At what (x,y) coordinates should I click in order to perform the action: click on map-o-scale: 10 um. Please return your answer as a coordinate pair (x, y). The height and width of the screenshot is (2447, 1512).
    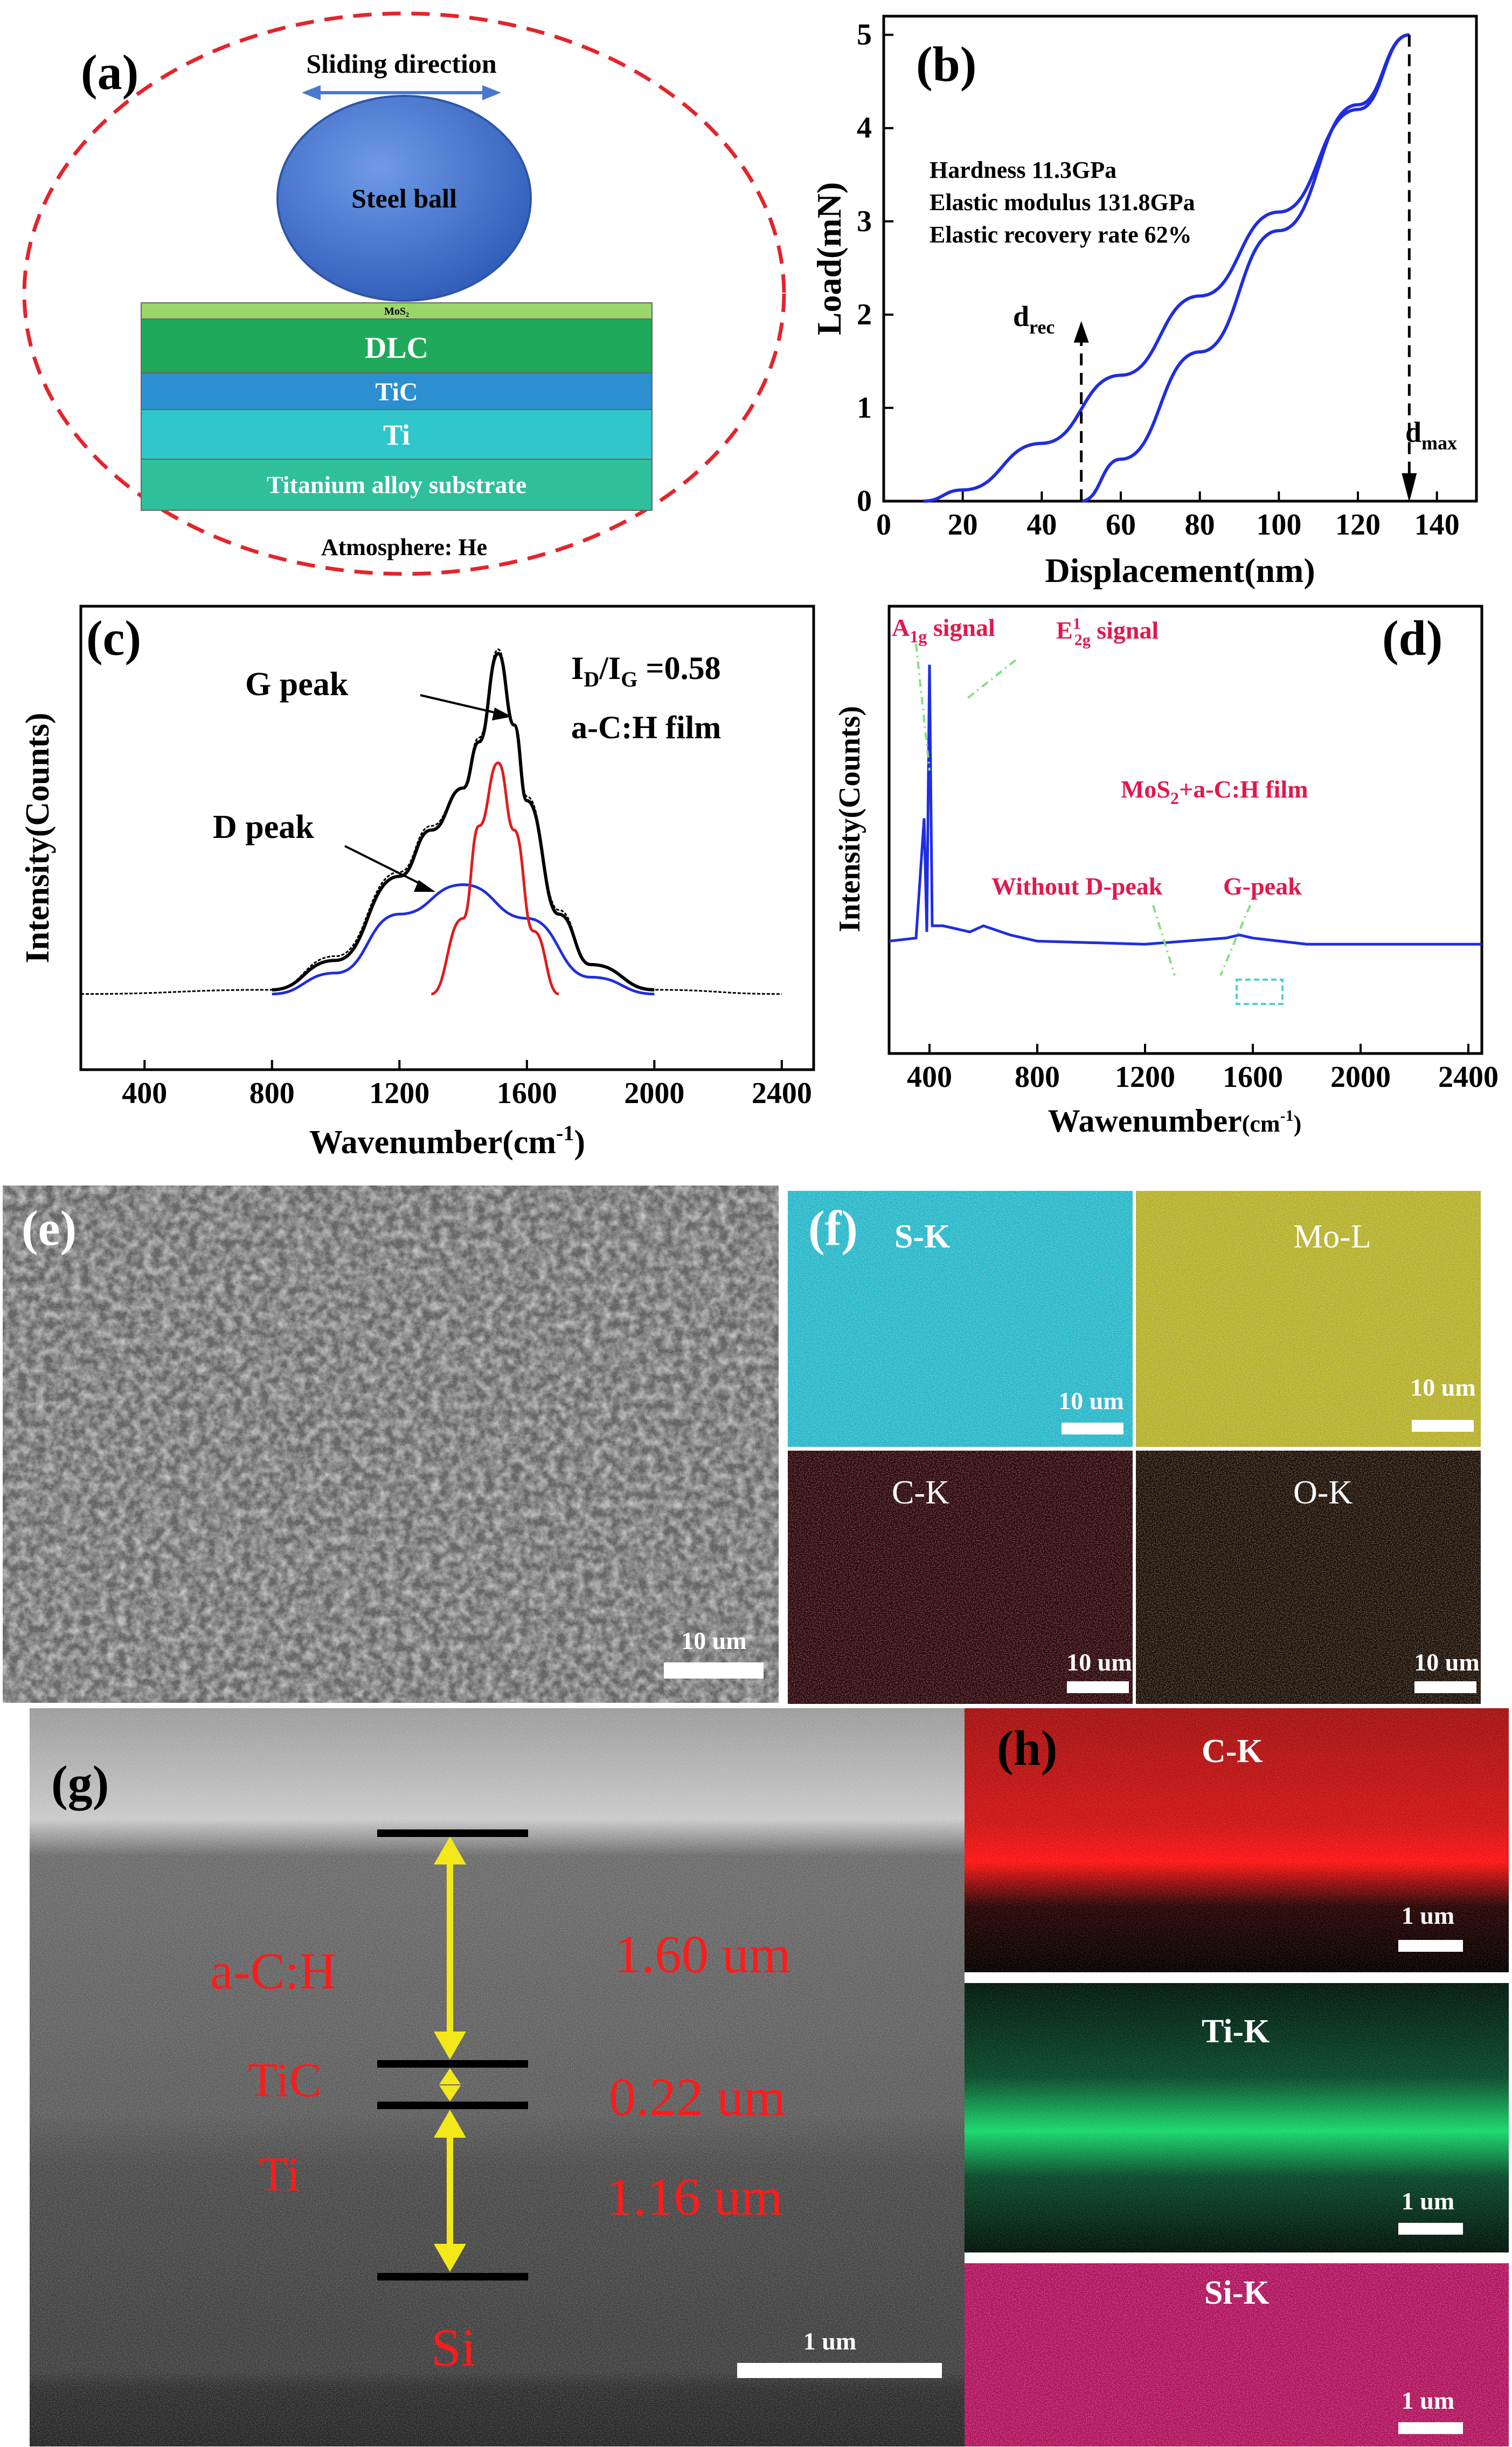
    Looking at the image, I should click on (1446, 1662).